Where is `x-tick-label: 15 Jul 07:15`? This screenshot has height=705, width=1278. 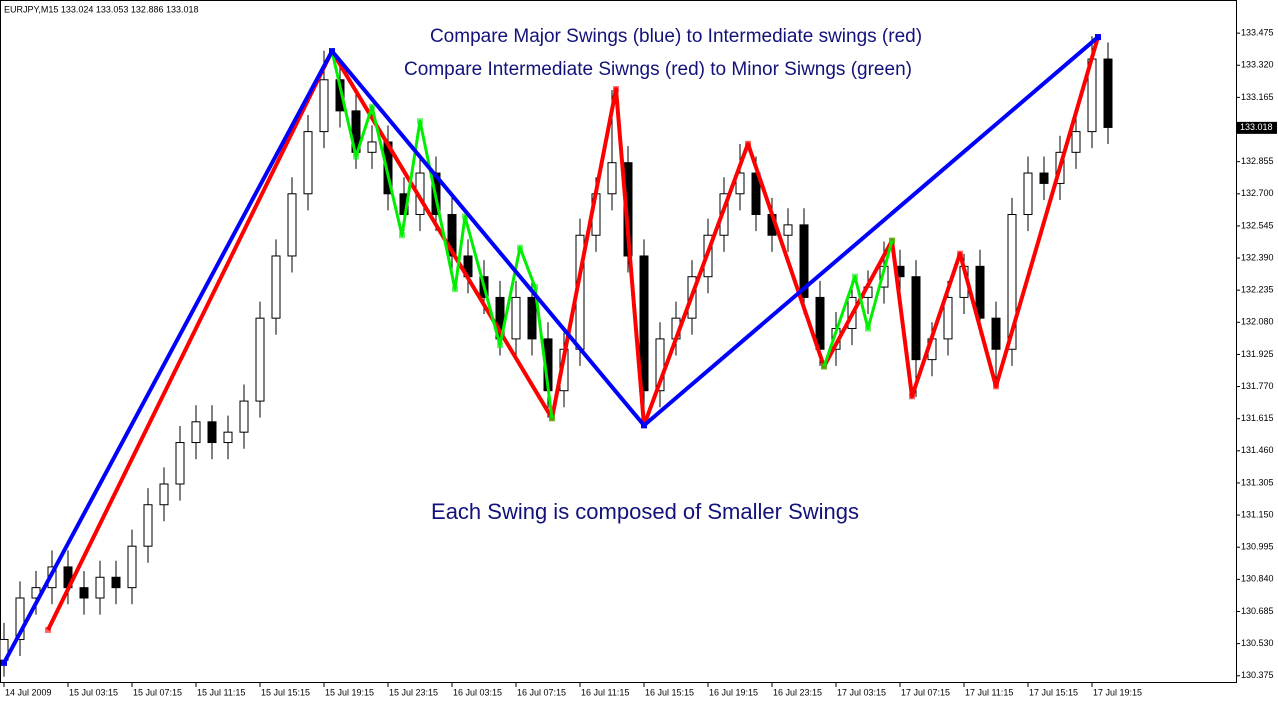
x-tick-label: 15 Jul 07:15 is located at coordinates (157, 692).